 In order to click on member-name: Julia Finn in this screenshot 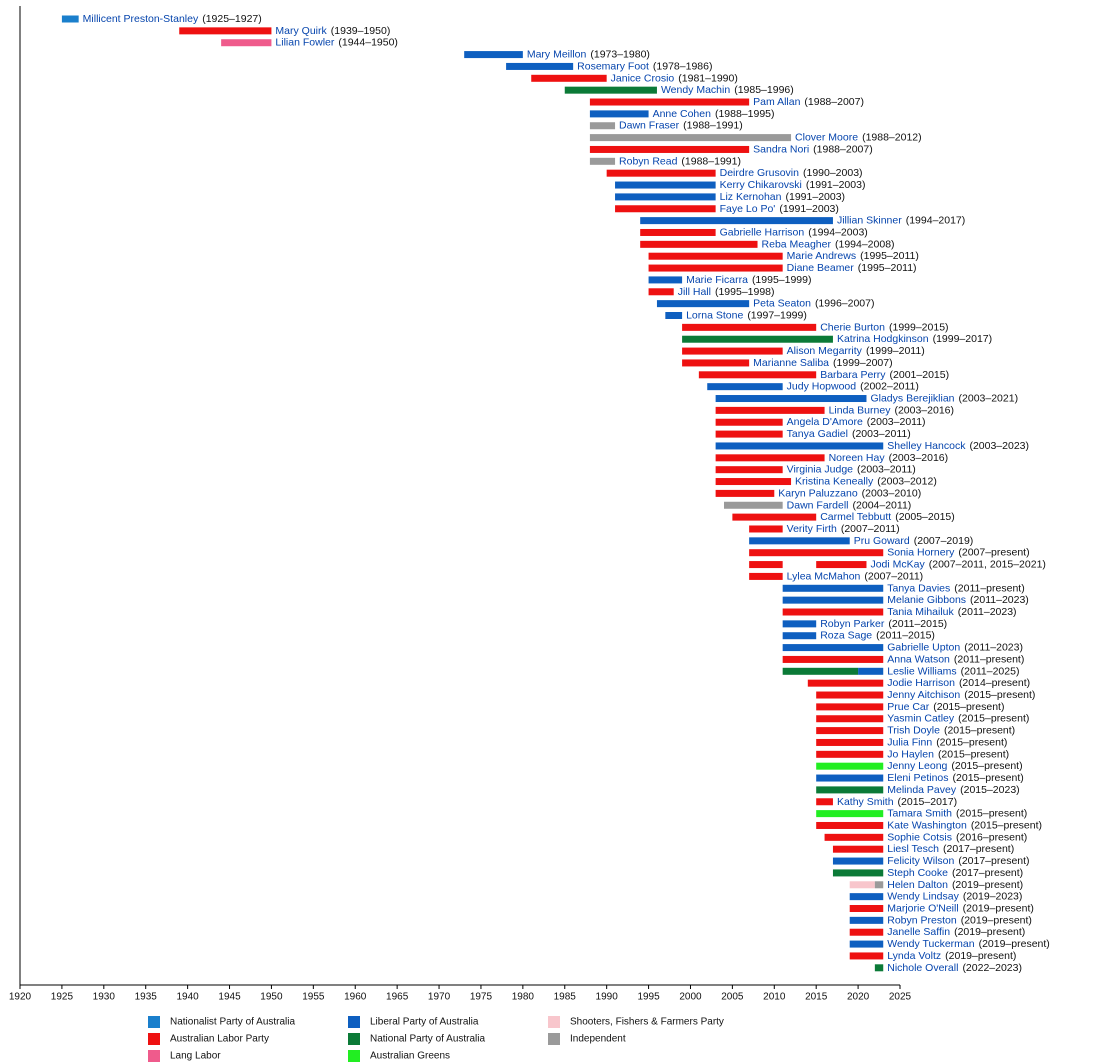, I will do `click(909, 742)`.